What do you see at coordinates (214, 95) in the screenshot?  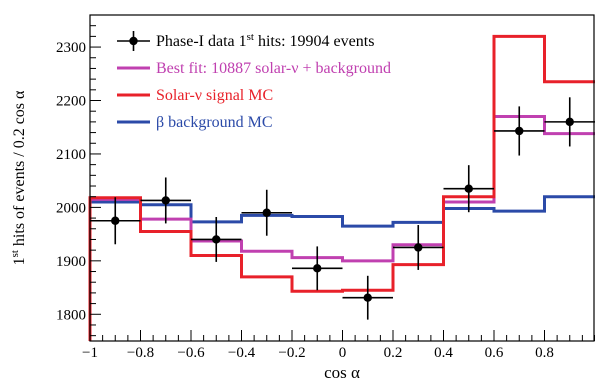 I see `legend-label: Solar-ν signal MC` at bounding box center [214, 95].